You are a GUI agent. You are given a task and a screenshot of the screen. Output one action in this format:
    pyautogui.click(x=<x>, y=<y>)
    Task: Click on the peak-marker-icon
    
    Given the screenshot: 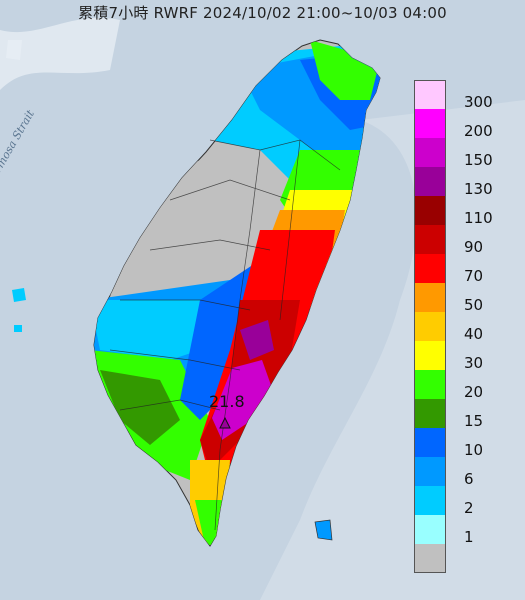 What is the action you would take?
    pyautogui.click(x=225, y=422)
    